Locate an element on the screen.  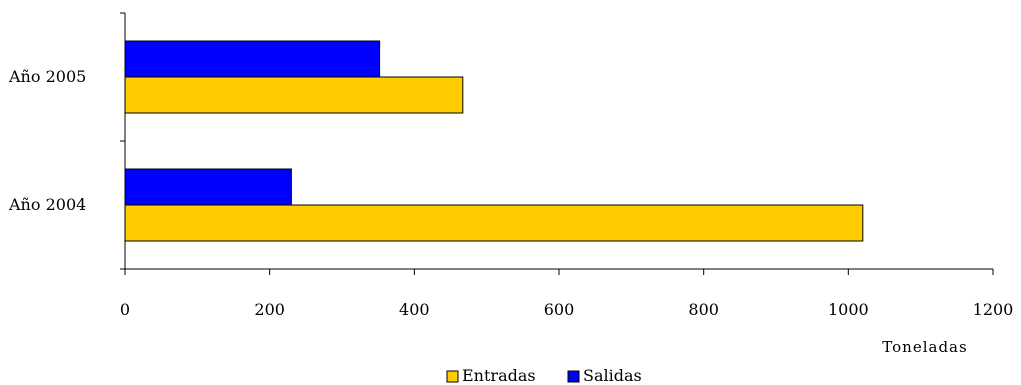
legend-label-salidas: Salidas is located at coordinates (612, 375).